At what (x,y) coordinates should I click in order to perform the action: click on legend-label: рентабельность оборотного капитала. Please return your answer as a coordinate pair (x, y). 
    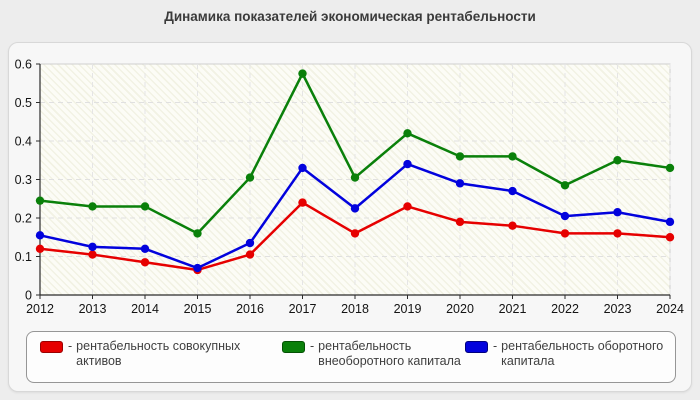
    Looking at the image, I should click on (582, 353).